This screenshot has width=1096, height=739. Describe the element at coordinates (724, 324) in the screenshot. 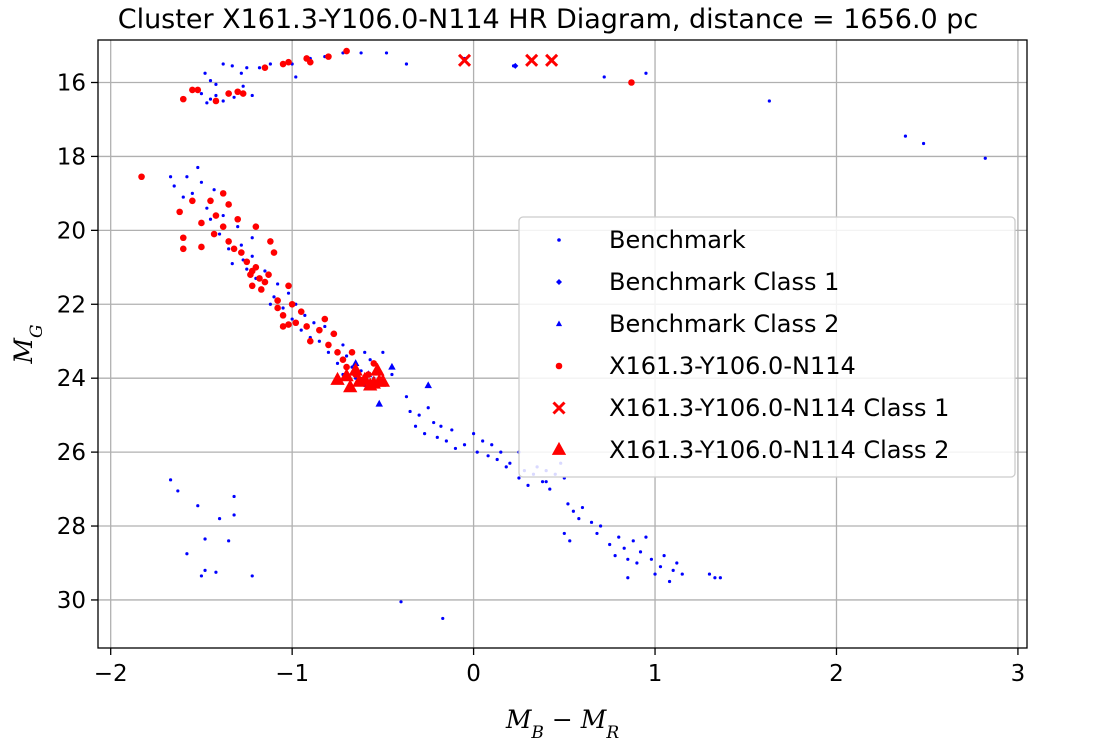

I see `legend-entry: Benchmark Class 2` at that location.